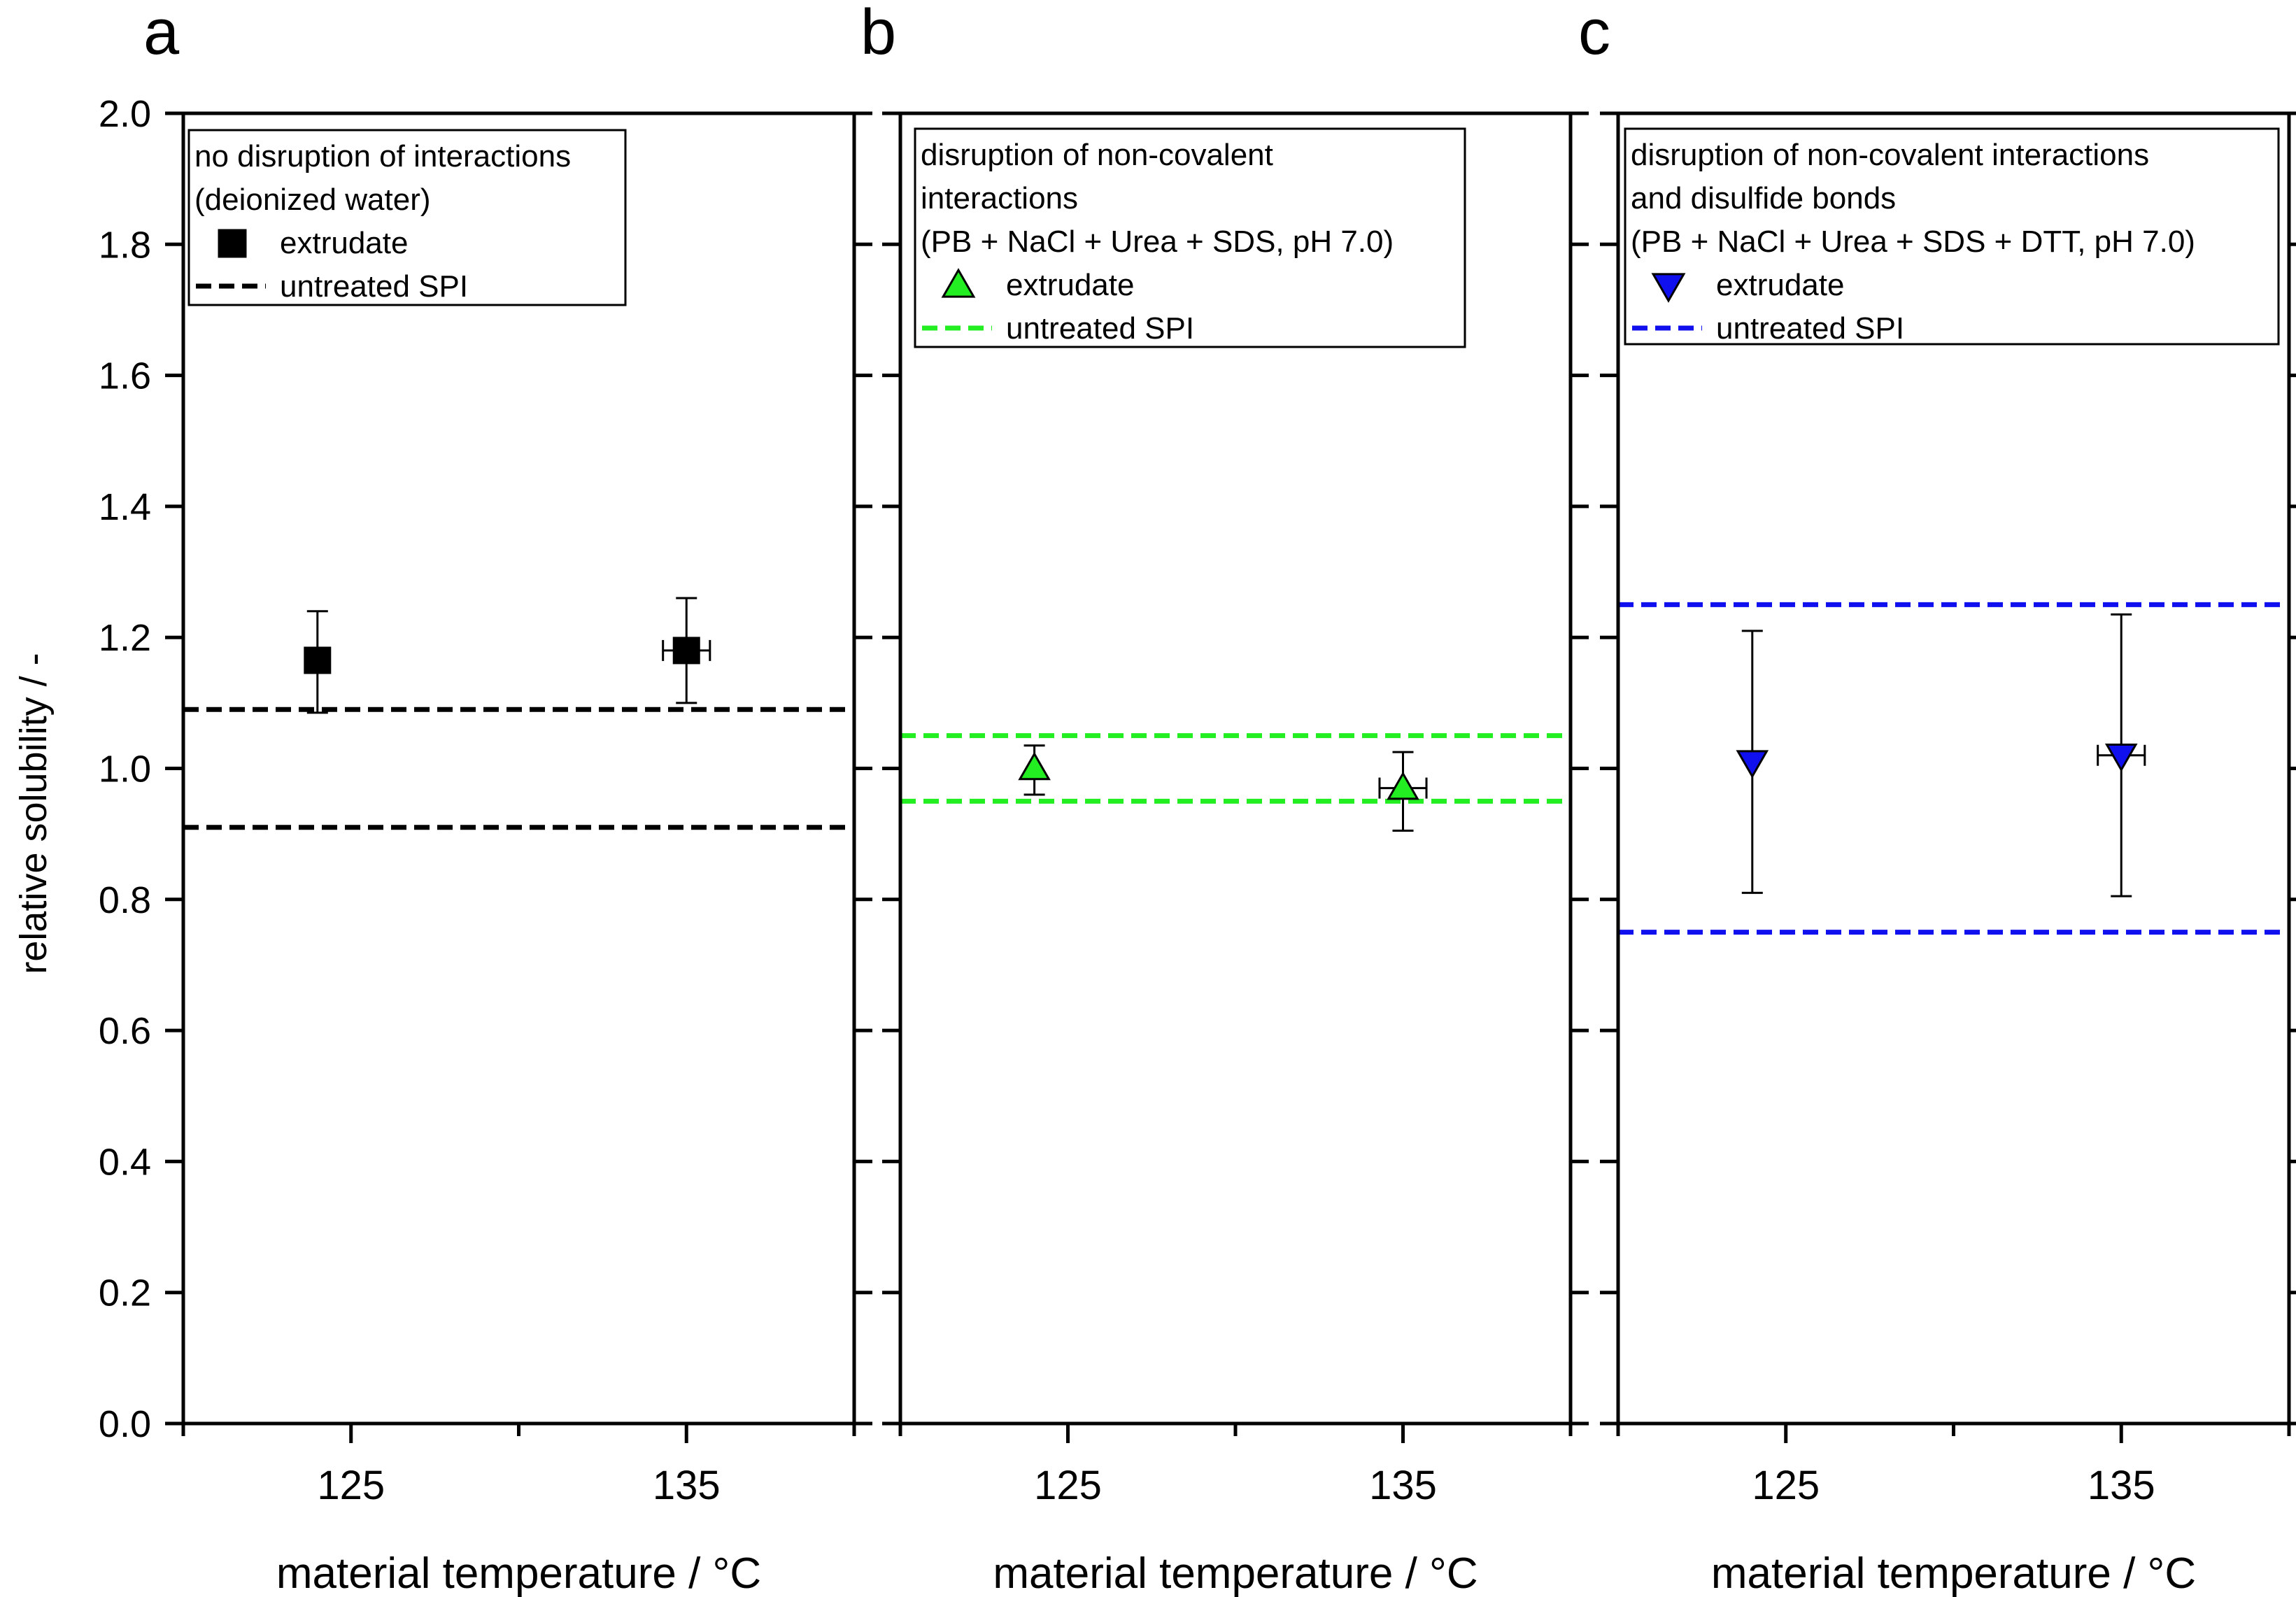  Describe the element at coordinates (161, 34) in the screenshot. I see `panel-letter: a` at that location.